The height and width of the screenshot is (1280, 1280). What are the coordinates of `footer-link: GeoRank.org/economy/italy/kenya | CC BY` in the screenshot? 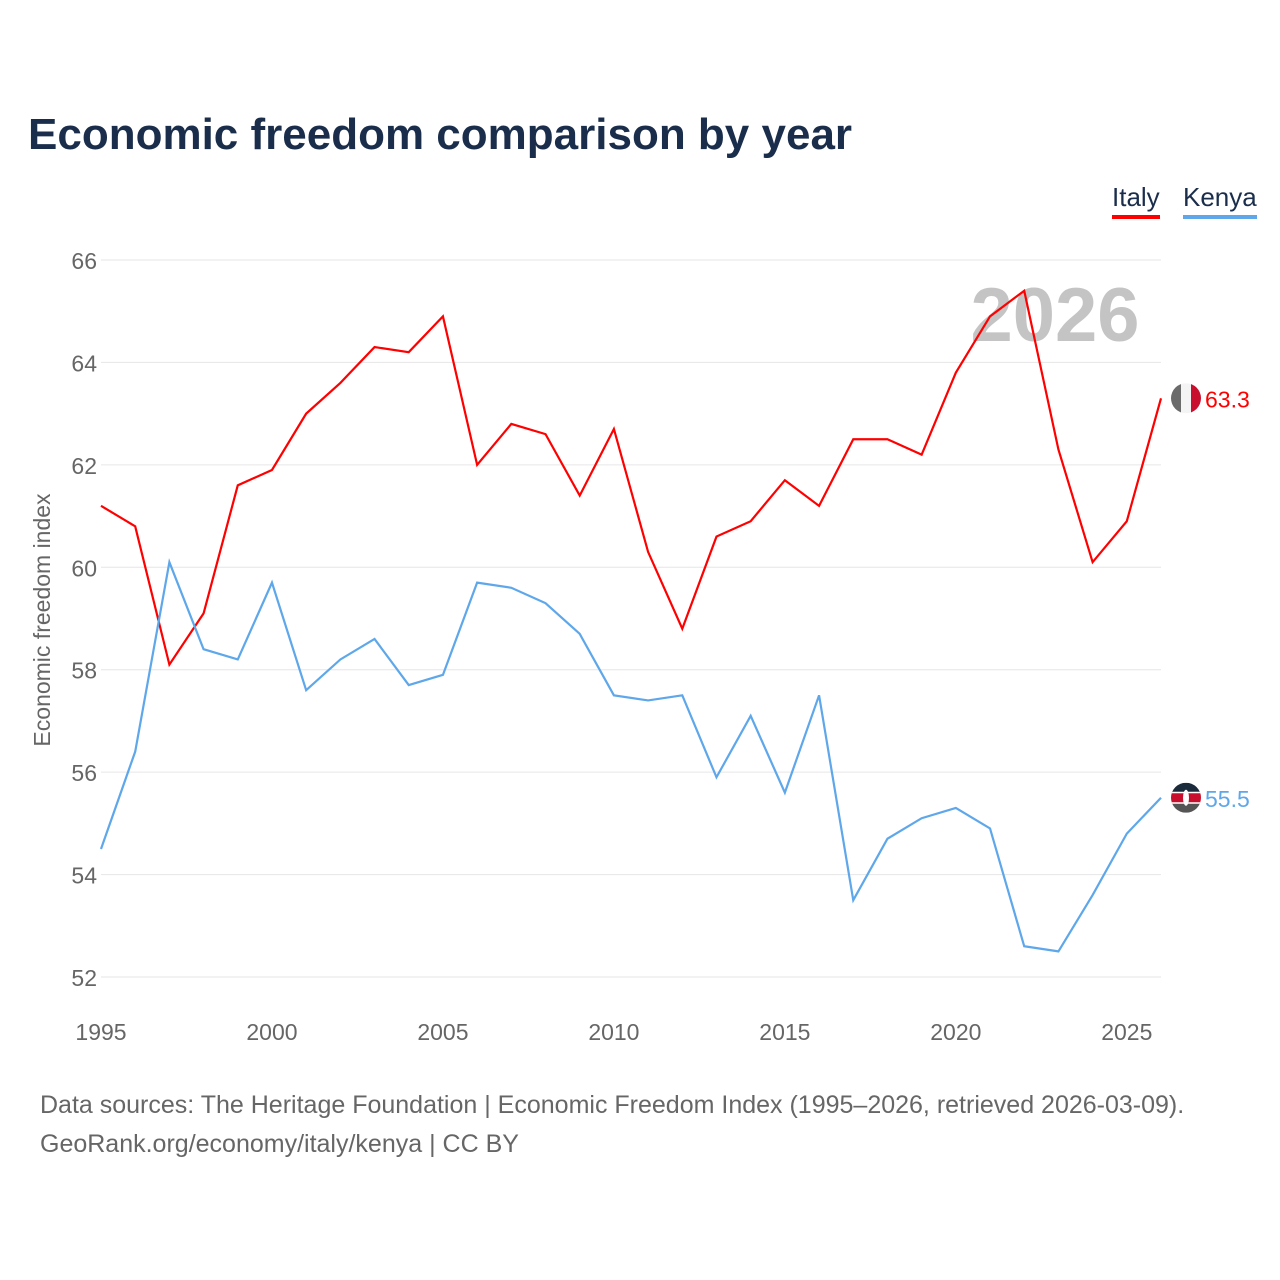 It's located at (279, 1144).